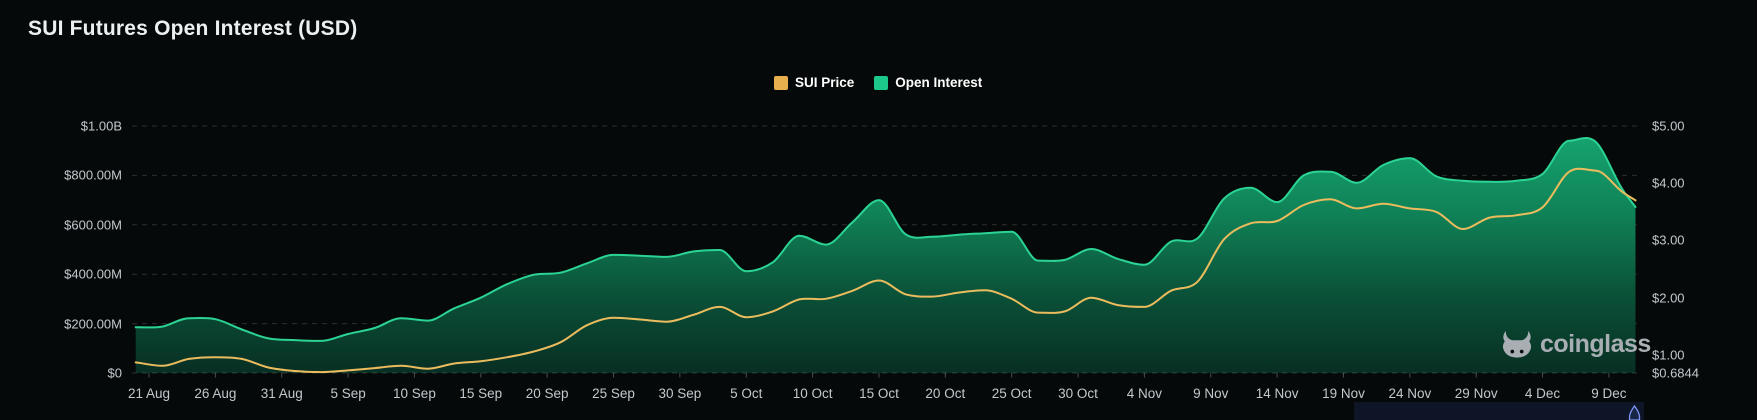 The width and height of the screenshot is (1757, 420). I want to click on x-axis-label: 25 Oct, so click(1011, 393).